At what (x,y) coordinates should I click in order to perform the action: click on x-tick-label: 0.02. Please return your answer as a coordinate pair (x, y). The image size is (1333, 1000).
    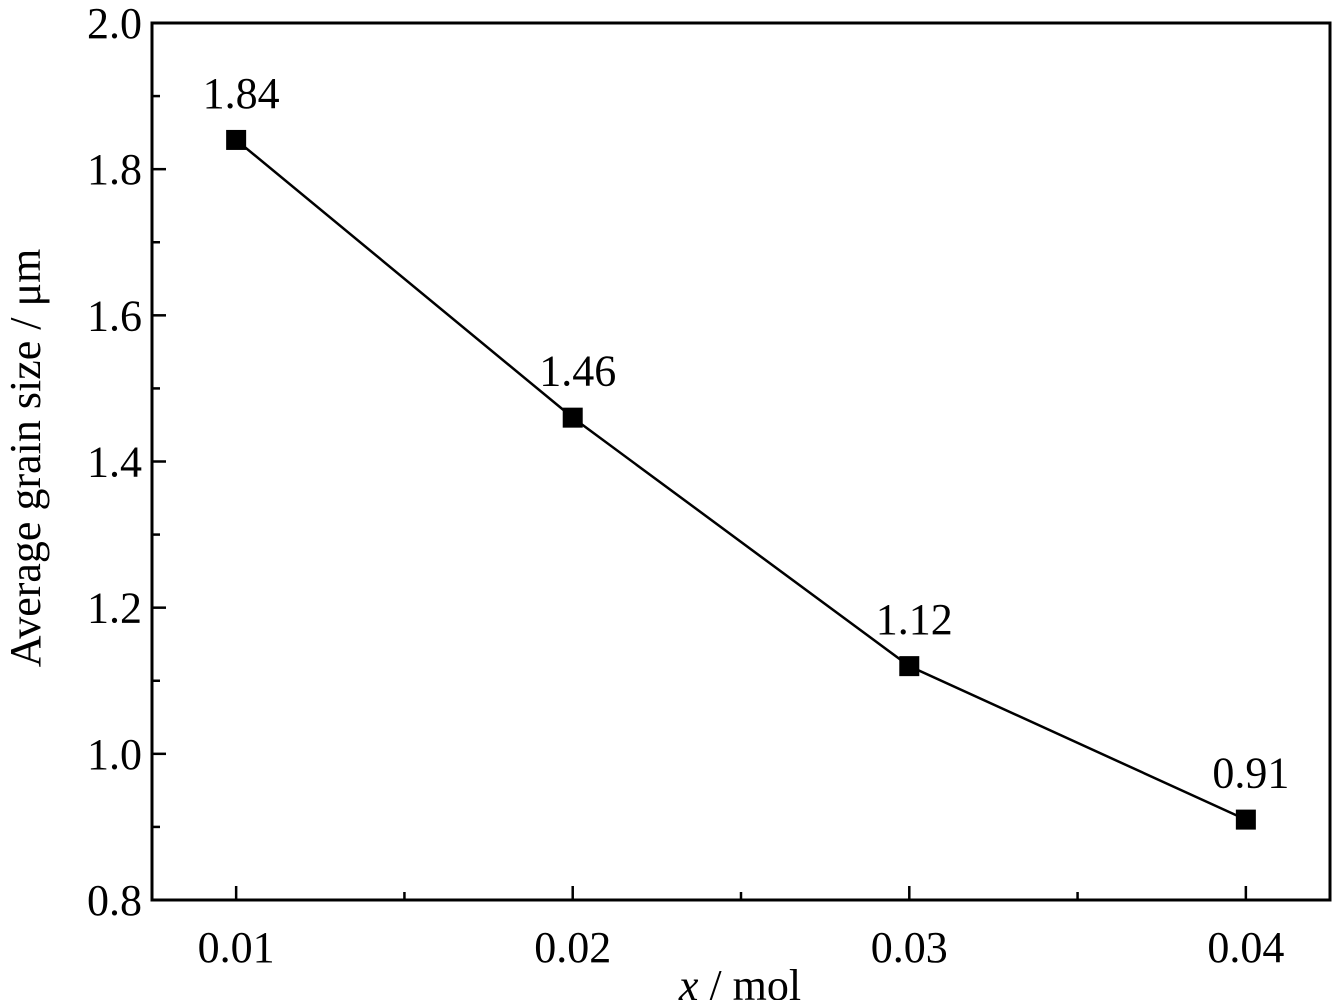
    Looking at the image, I should click on (572, 947).